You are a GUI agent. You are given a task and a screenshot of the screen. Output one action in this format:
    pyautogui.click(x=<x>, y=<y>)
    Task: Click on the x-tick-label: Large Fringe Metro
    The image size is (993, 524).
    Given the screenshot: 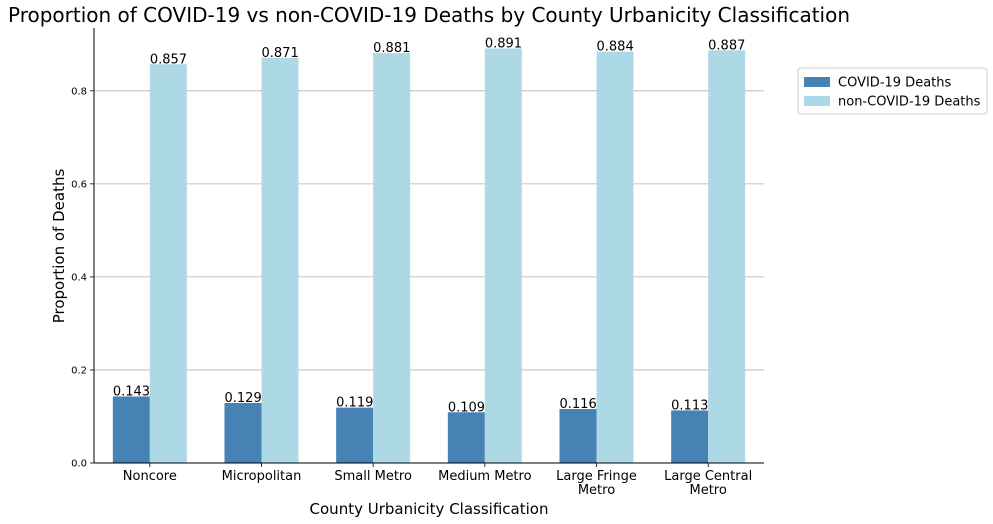 What is the action you would take?
    pyautogui.click(x=596, y=483)
    